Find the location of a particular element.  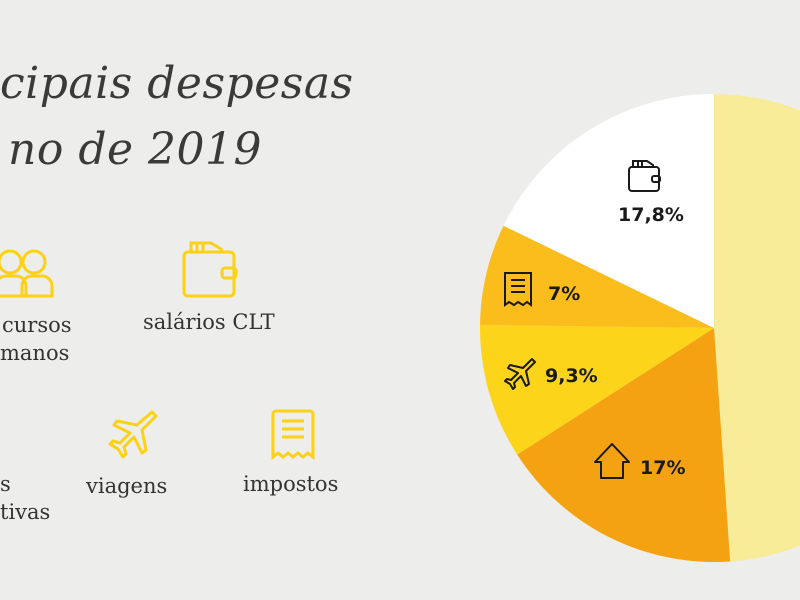

title-line-2: no de 2019 is located at coordinates (135, 149).